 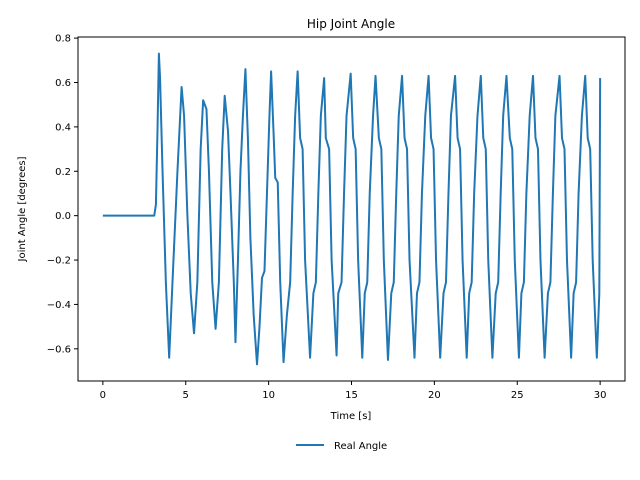 I want to click on legend: Real Angle, so click(x=341, y=446).